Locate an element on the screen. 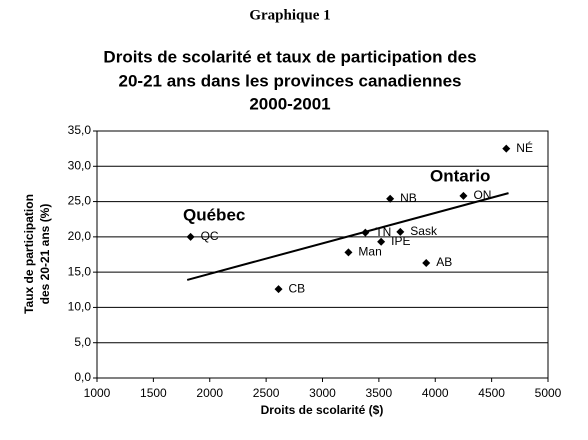 Image resolution: width=588 pixels, height=440 pixels. point-label: IPE is located at coordinates (400, 241).